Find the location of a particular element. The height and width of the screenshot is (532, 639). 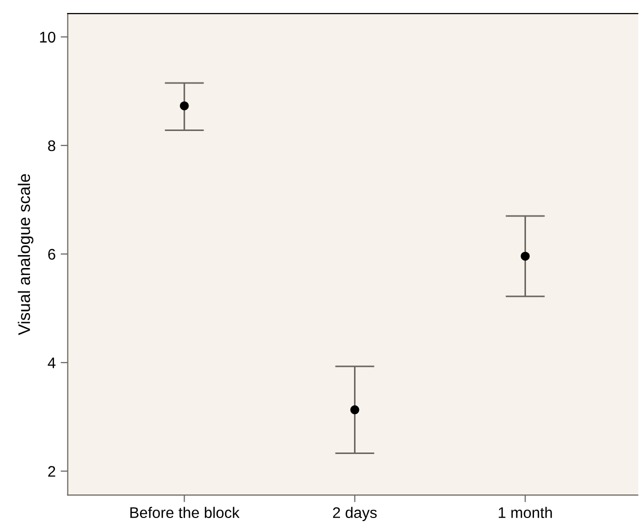

x-tick-label: 2 days is located at coordinates (355, 514).